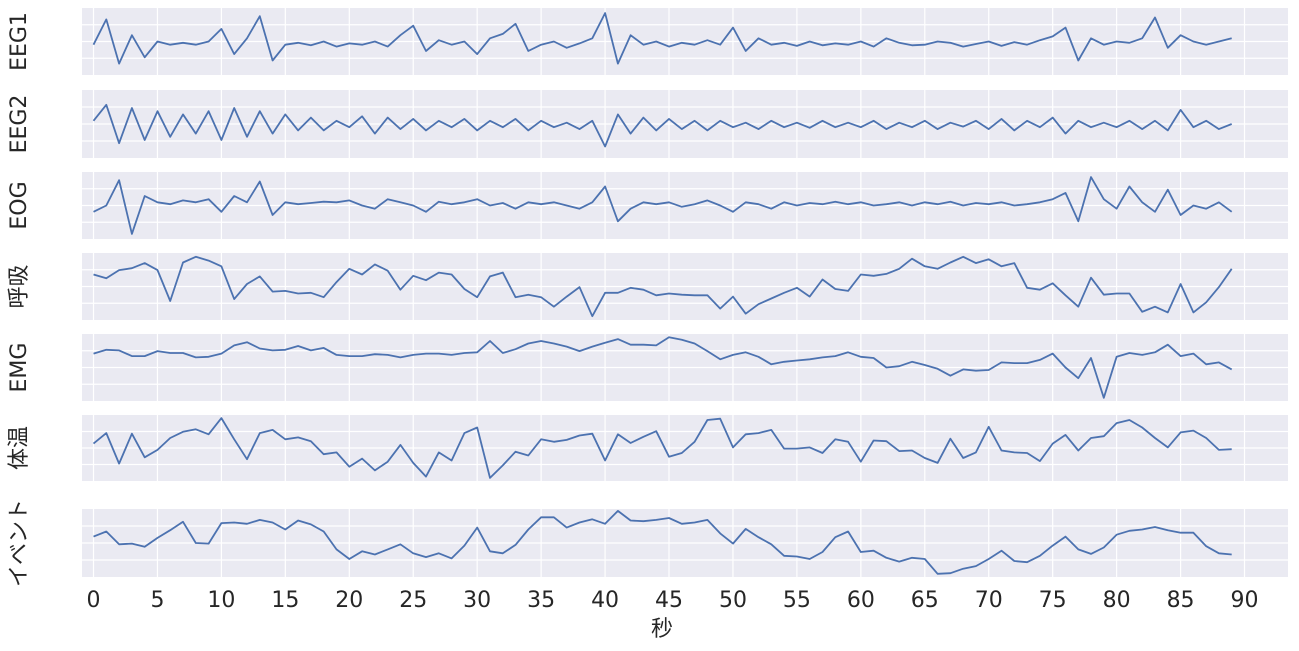 This screenshot has width=1299, height=651. Describe the element at coordinates (925, 600) in the screenshot. I see `x-tick-label: 65` at that location.